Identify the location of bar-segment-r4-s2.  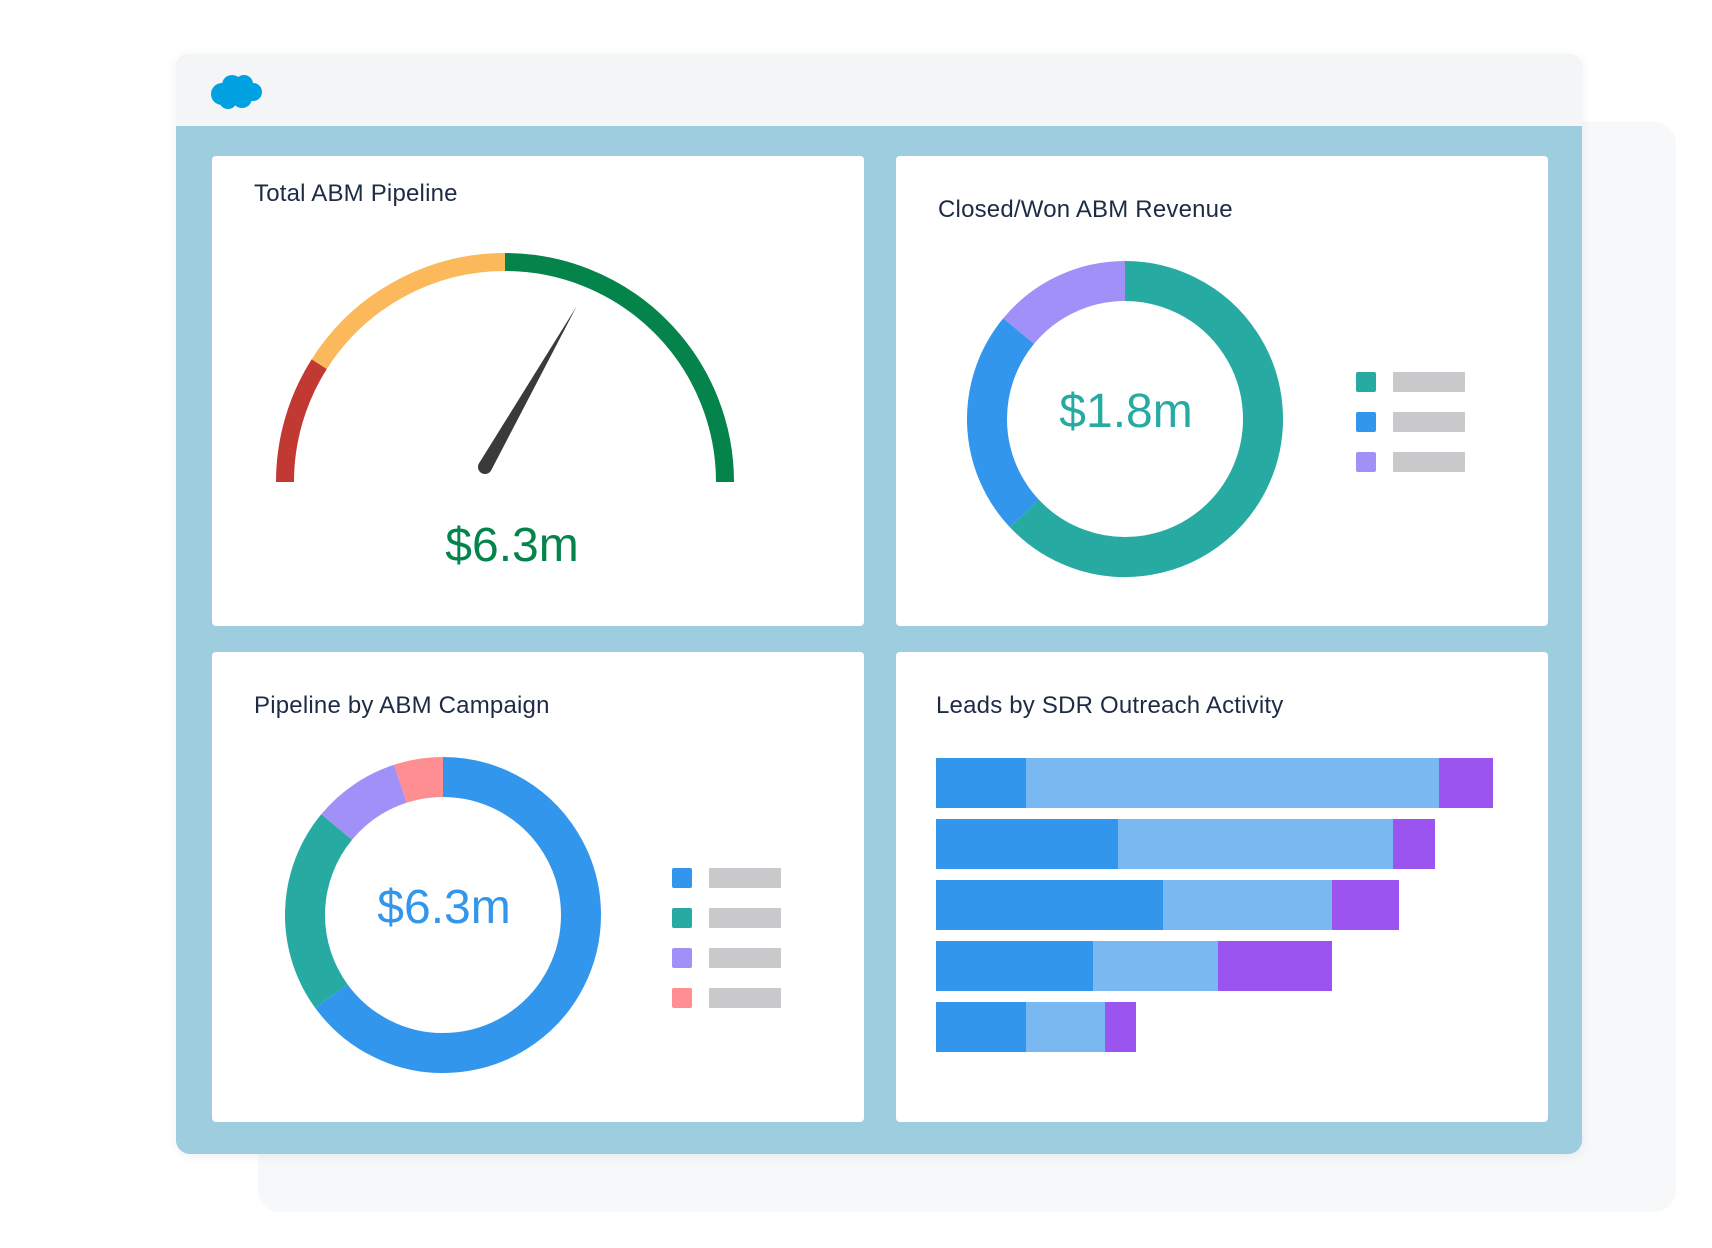
(1120, 1027).